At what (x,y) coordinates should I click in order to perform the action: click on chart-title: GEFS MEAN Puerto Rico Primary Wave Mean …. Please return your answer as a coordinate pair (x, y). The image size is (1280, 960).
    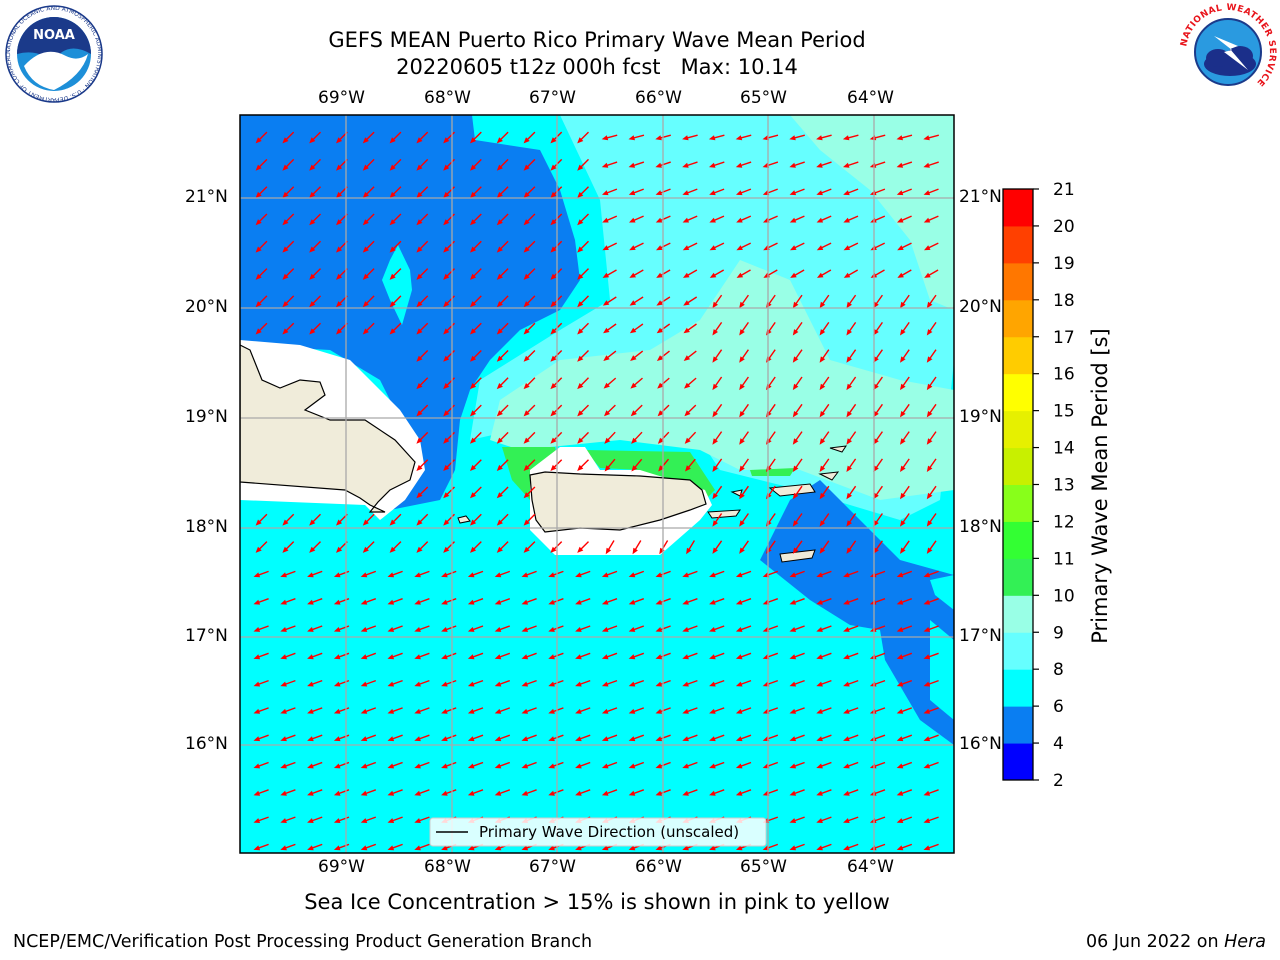
    Looking at the image, I should click on (597, 40).